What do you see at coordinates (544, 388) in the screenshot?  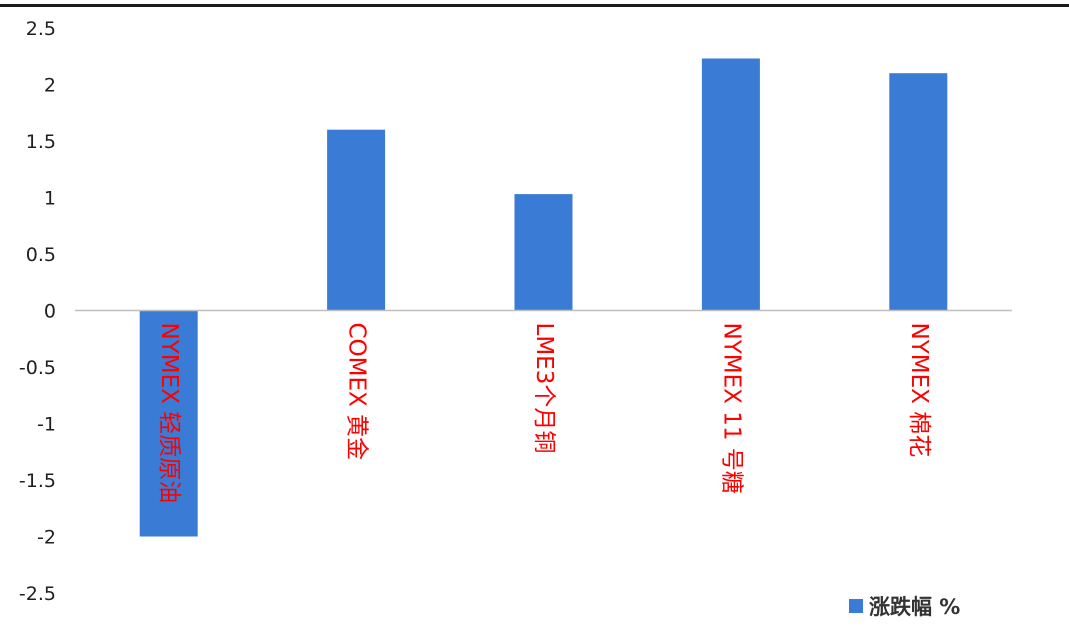 I see `category-label: LME3个月铜` at bounding box center [544, 388].